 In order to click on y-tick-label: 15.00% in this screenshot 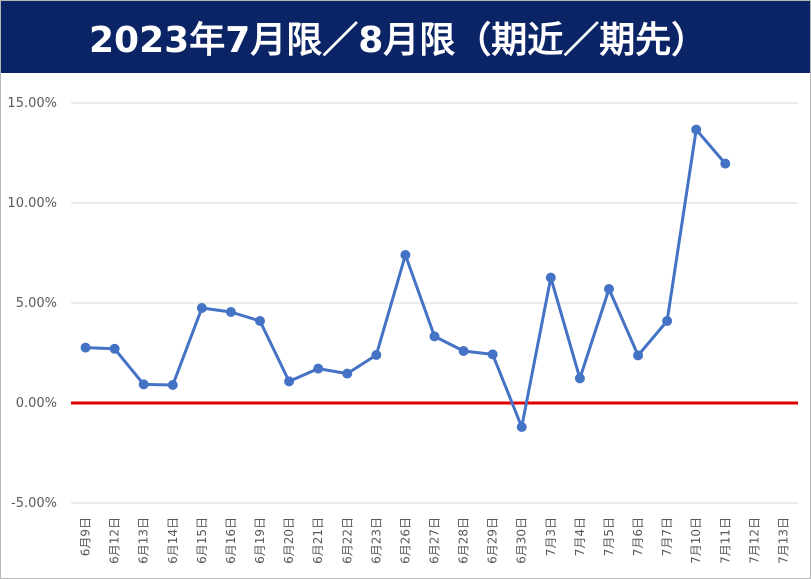, I will do `click(32, 103)`.